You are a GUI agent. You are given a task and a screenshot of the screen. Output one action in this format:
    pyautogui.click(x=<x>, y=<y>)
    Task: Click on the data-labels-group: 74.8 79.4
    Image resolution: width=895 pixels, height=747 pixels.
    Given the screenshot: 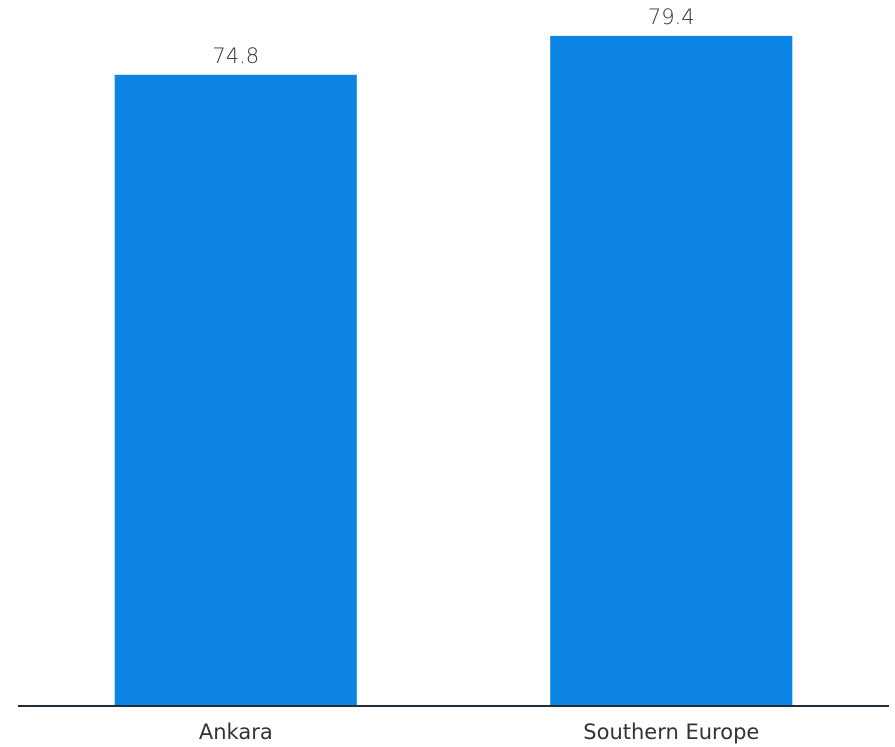 What is the action you would take?
    pyautogui.click(x=453, y=36)
    